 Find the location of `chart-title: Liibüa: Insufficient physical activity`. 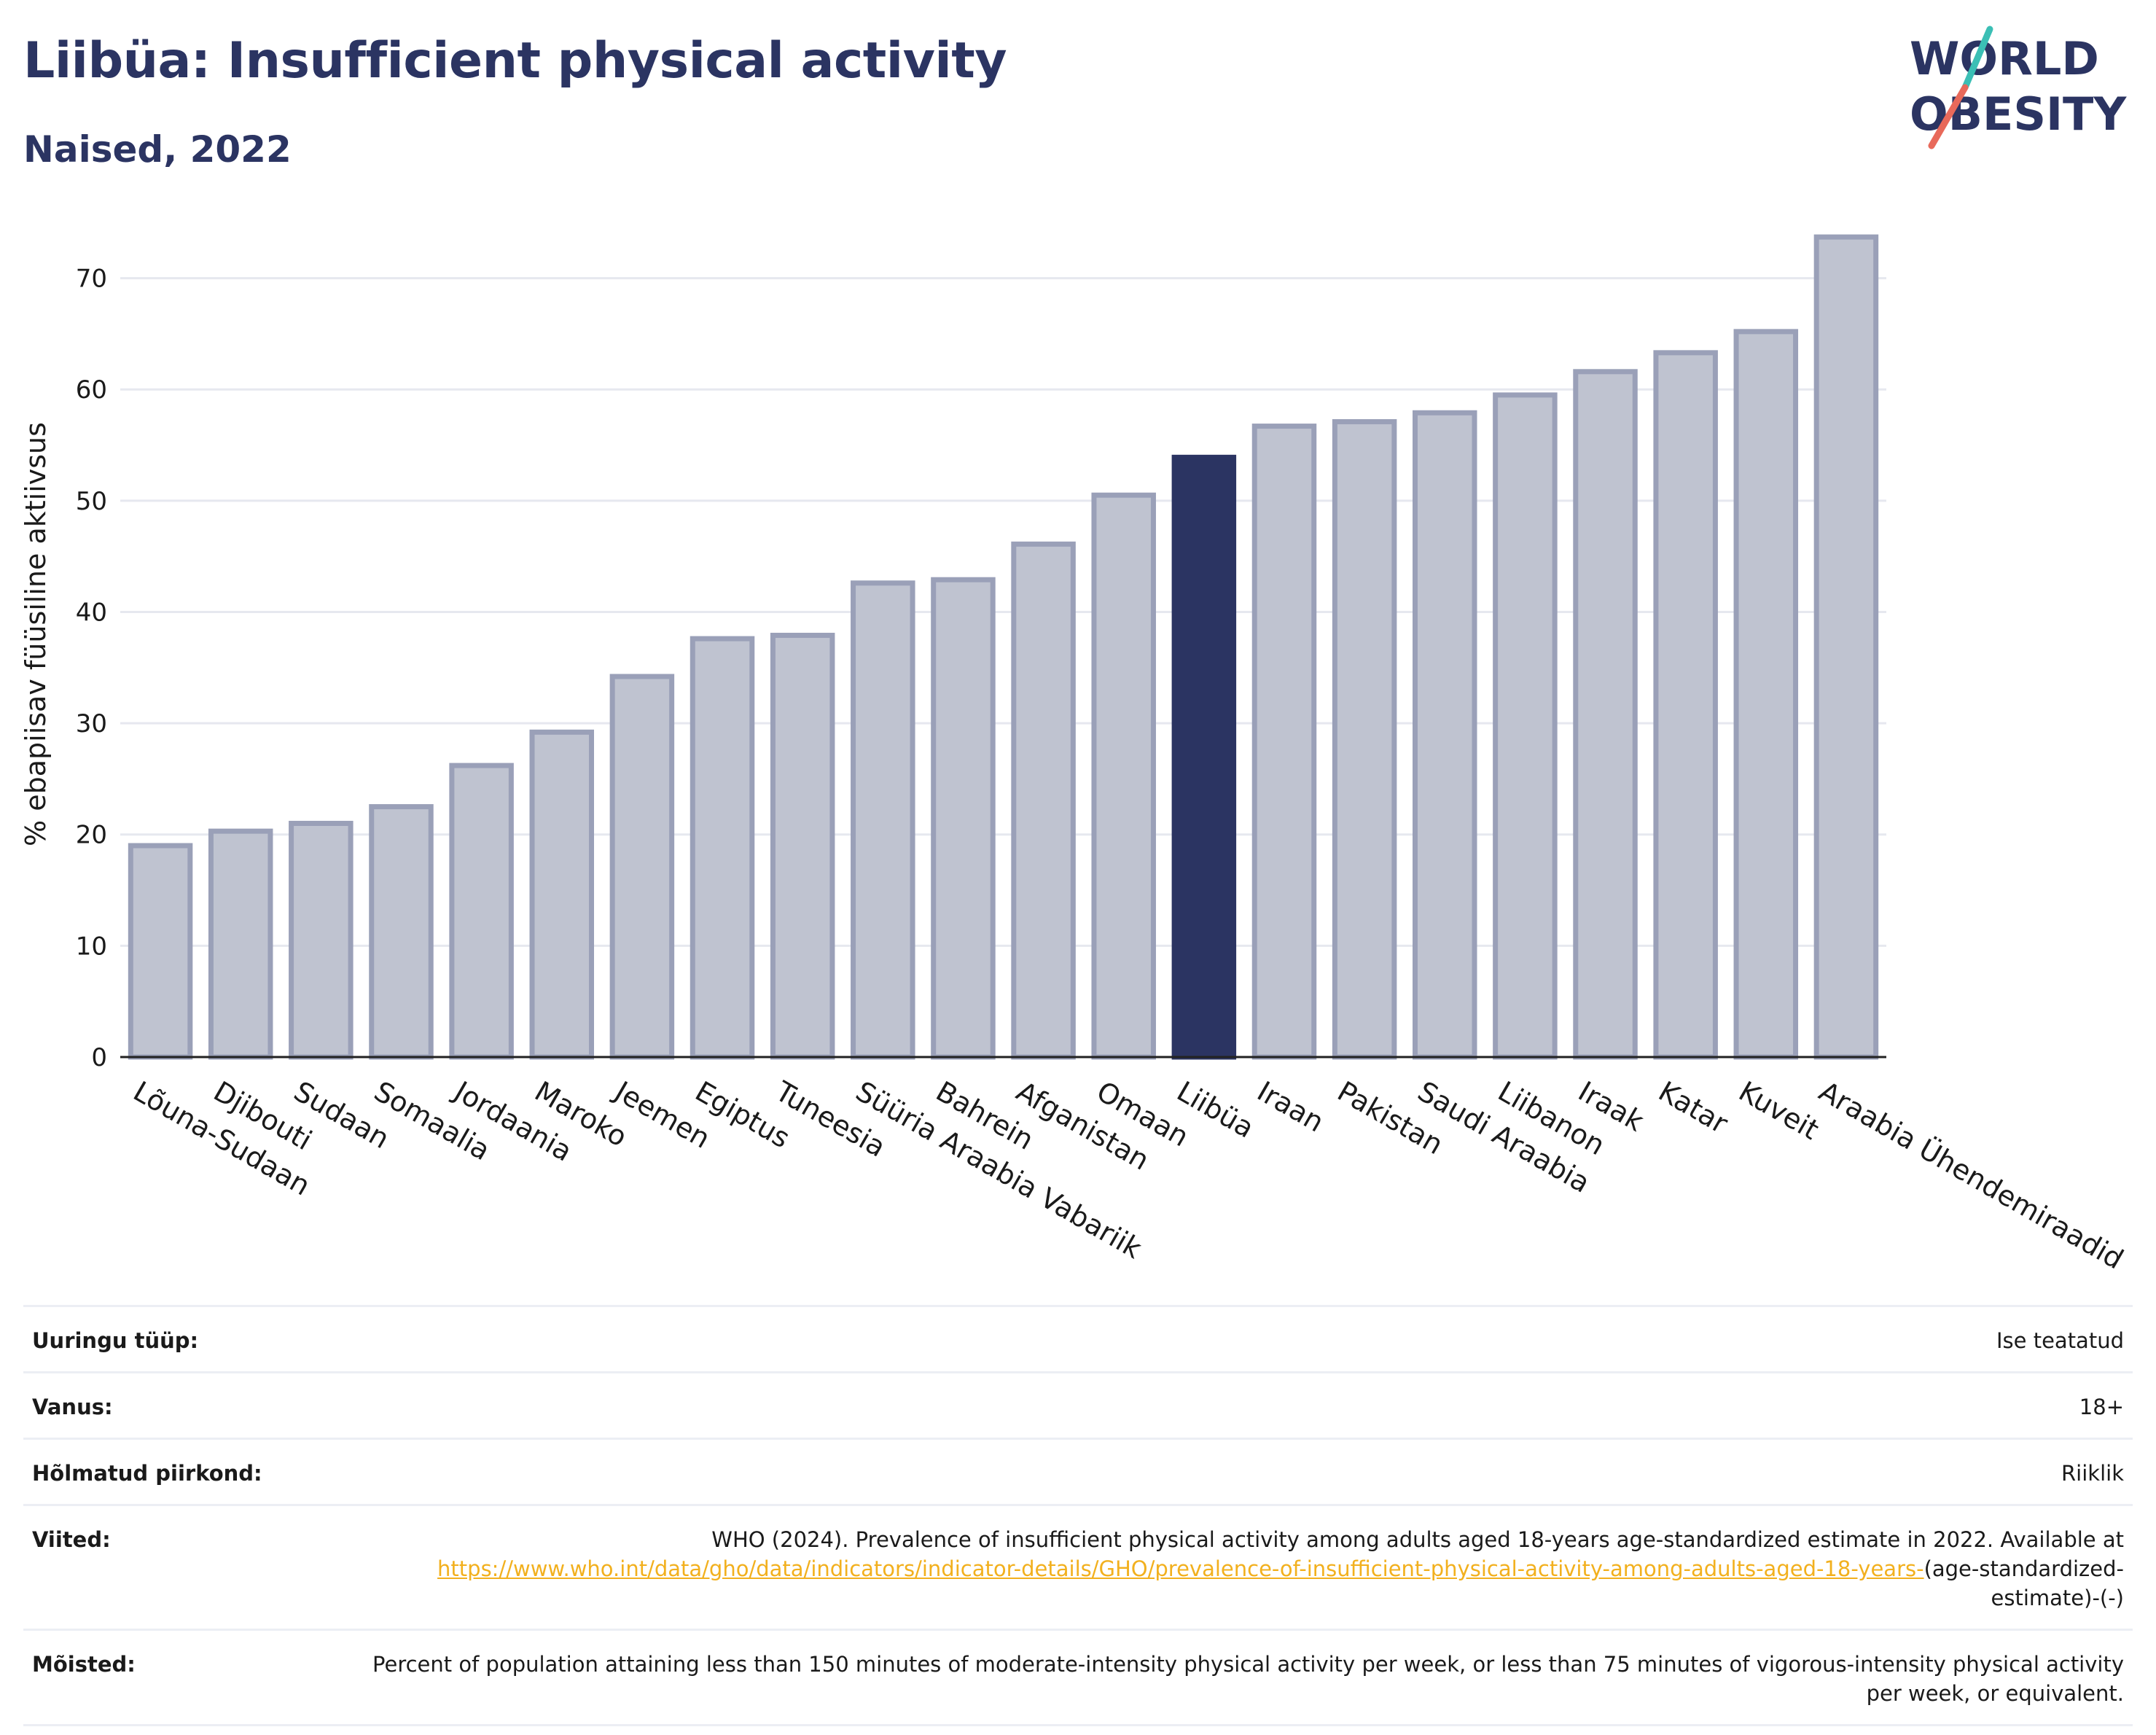

chart-title: Liibüa: Insufficient physical activity is located at coordinates (515, 61).